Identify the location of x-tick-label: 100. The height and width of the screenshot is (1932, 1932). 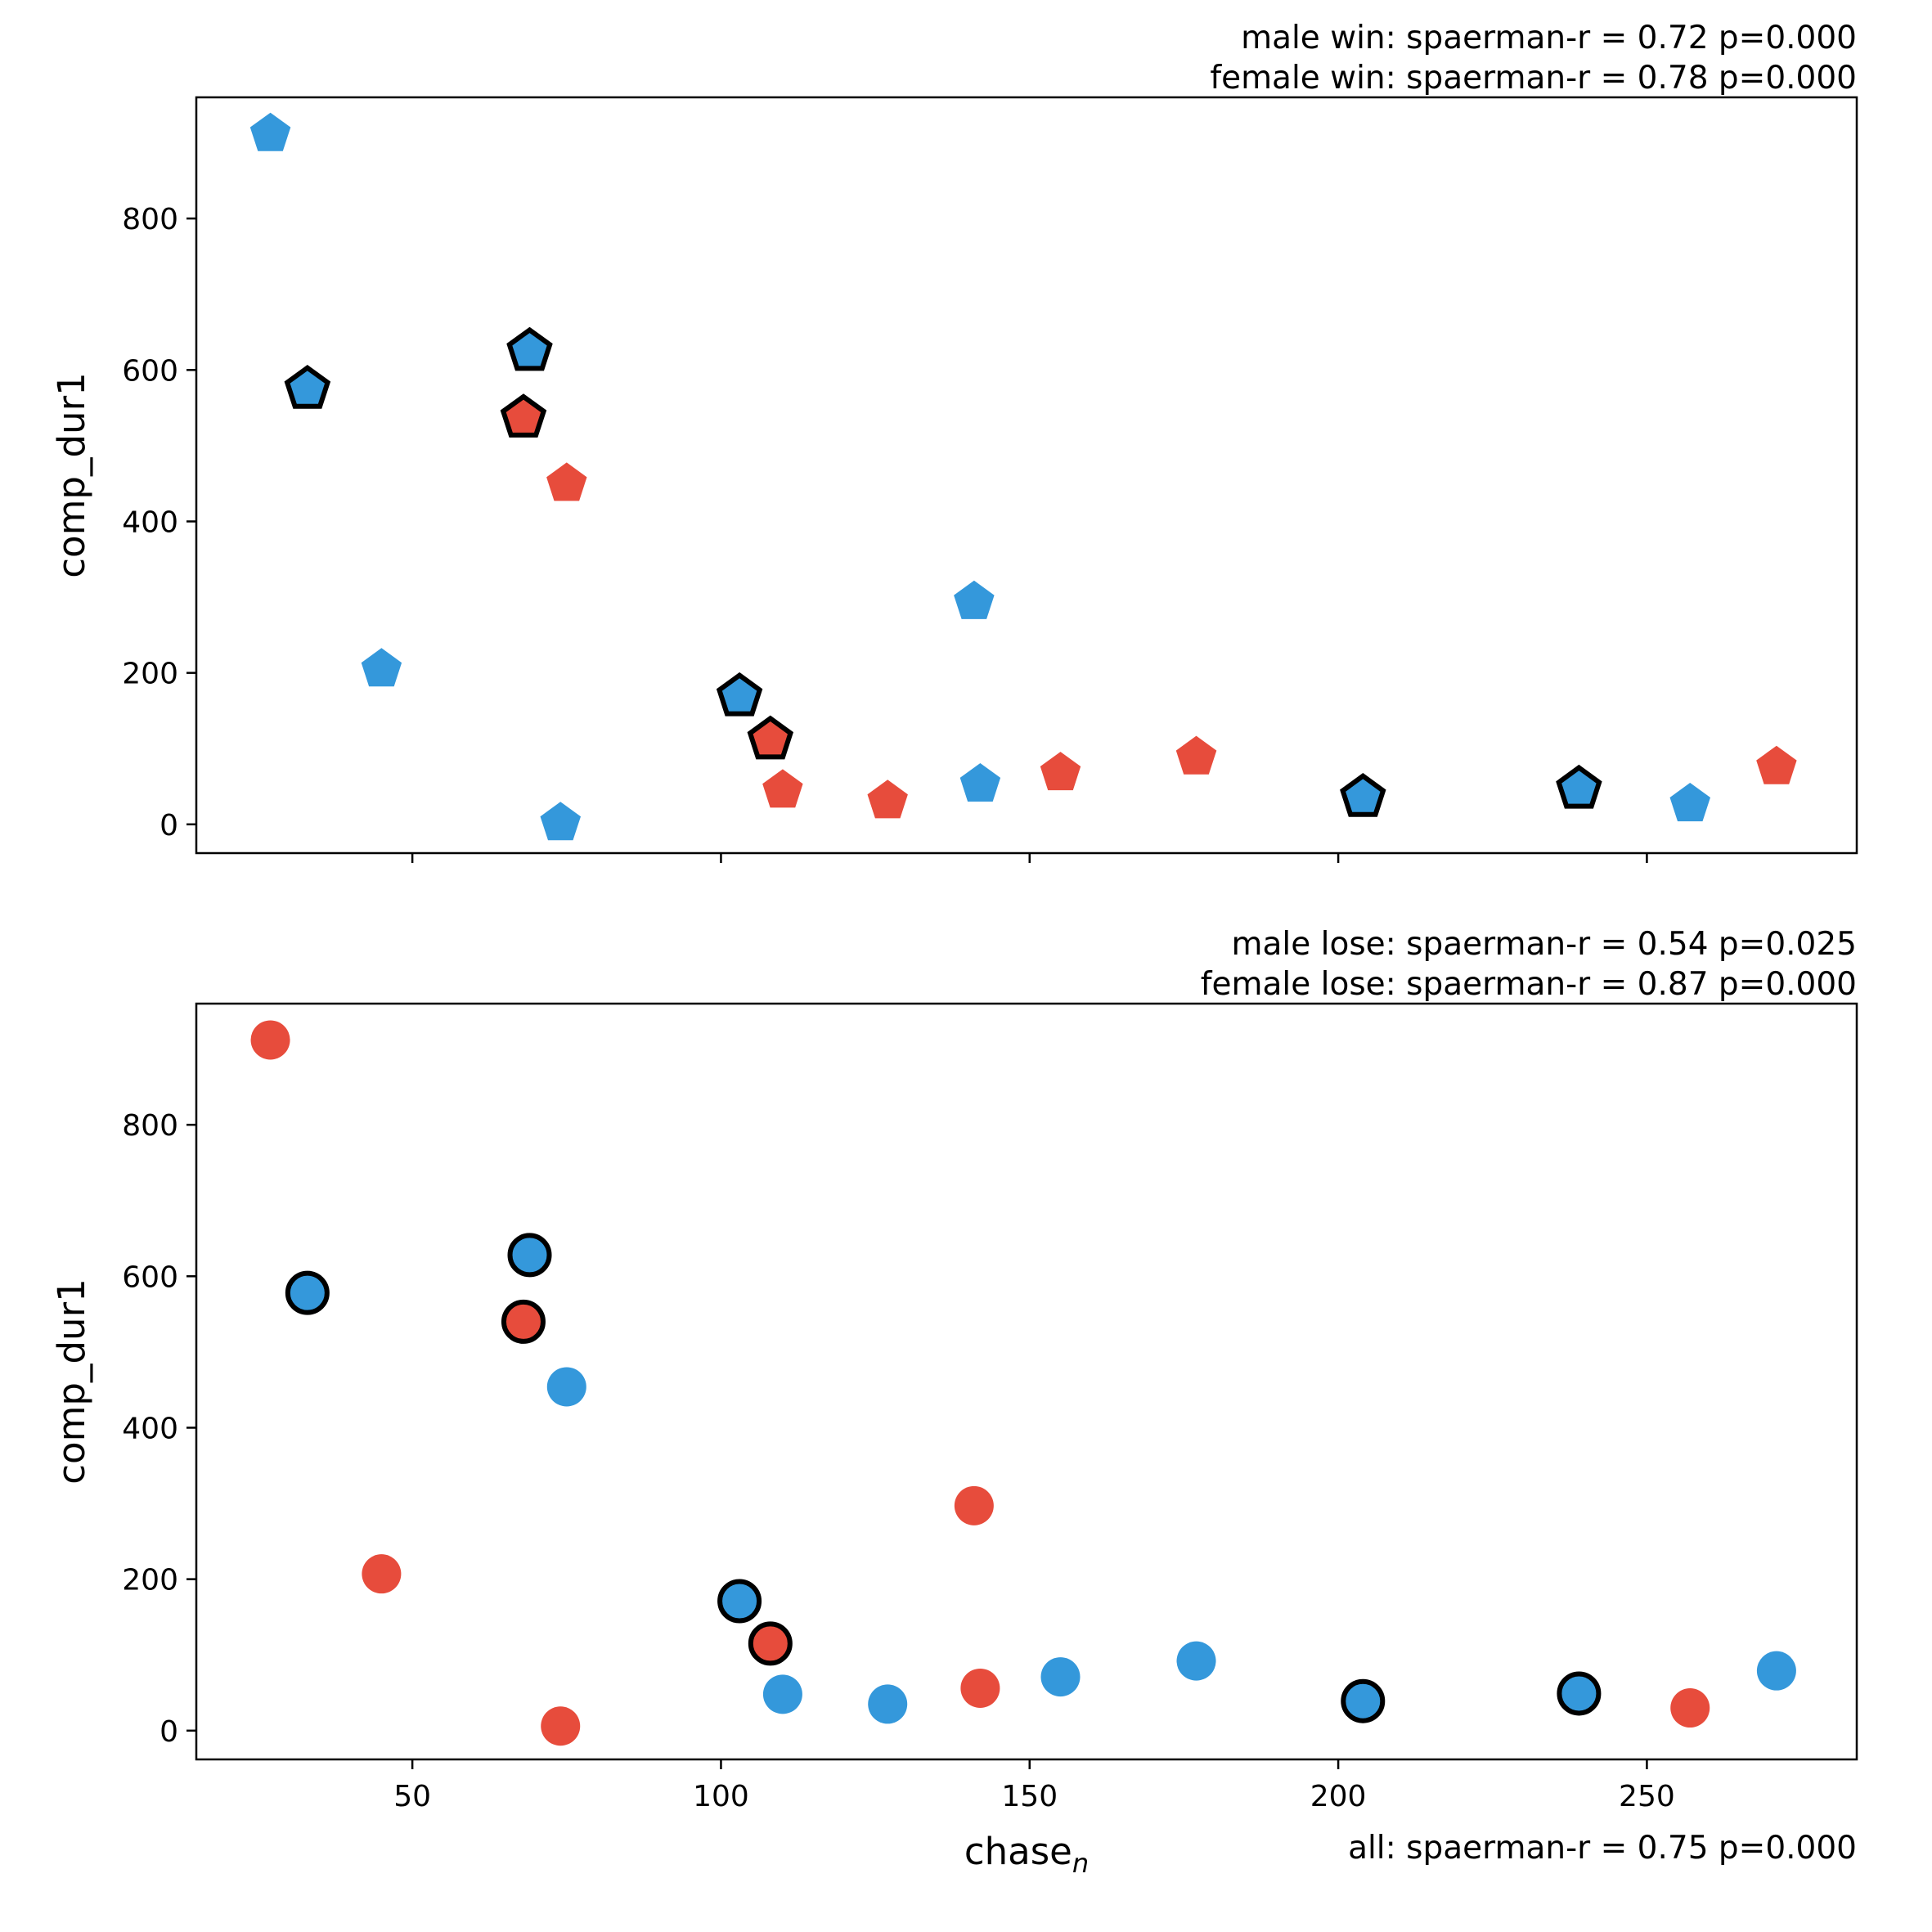
(721, 1797).